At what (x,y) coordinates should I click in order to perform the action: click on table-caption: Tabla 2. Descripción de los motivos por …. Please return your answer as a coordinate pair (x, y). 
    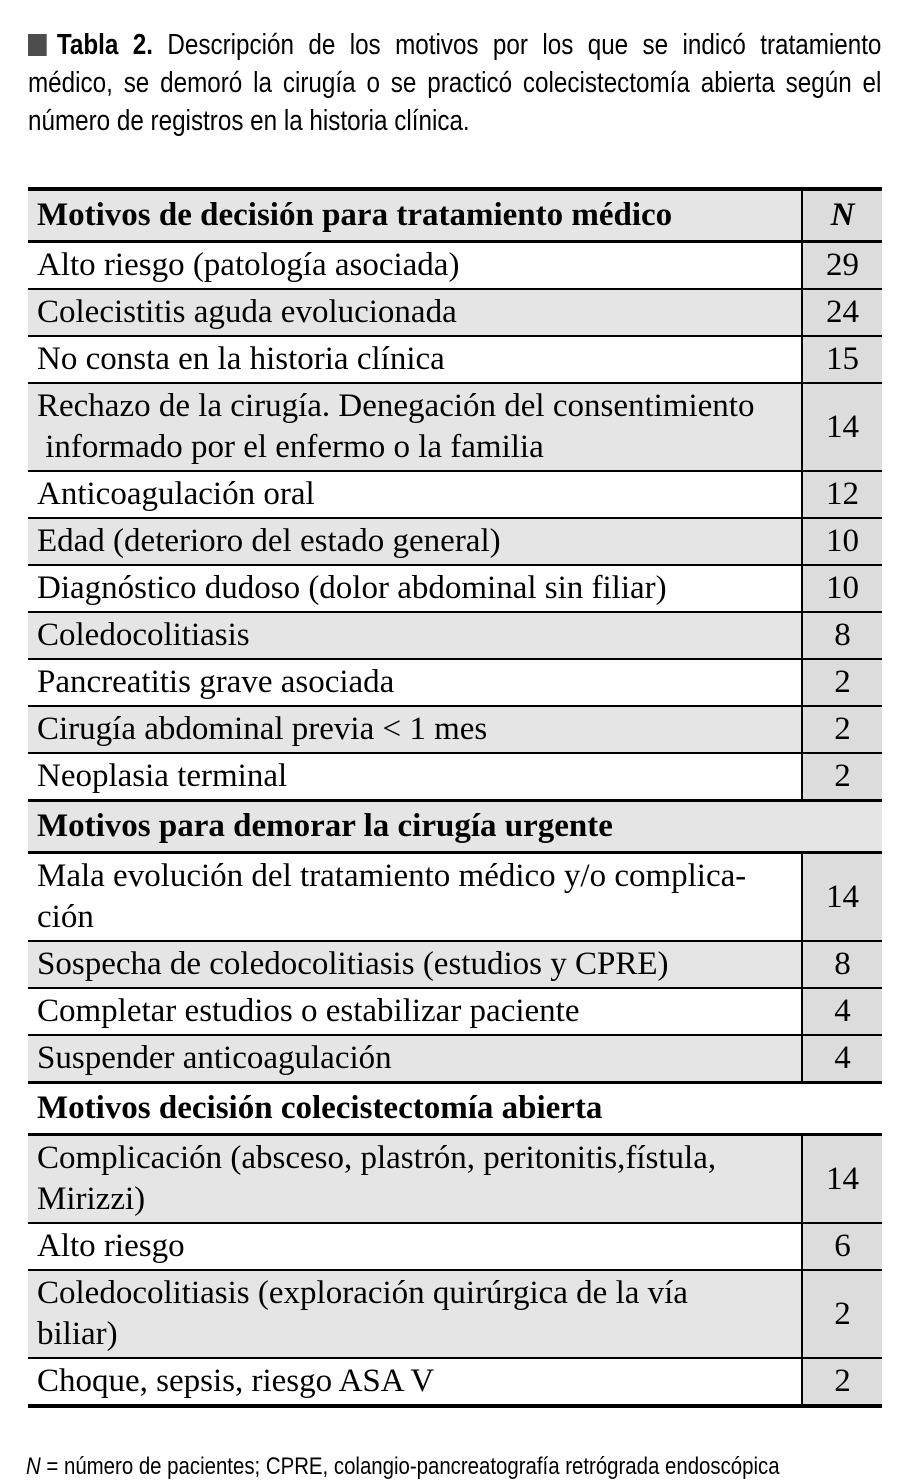
    Looking at the image, I should click on (454, 83).